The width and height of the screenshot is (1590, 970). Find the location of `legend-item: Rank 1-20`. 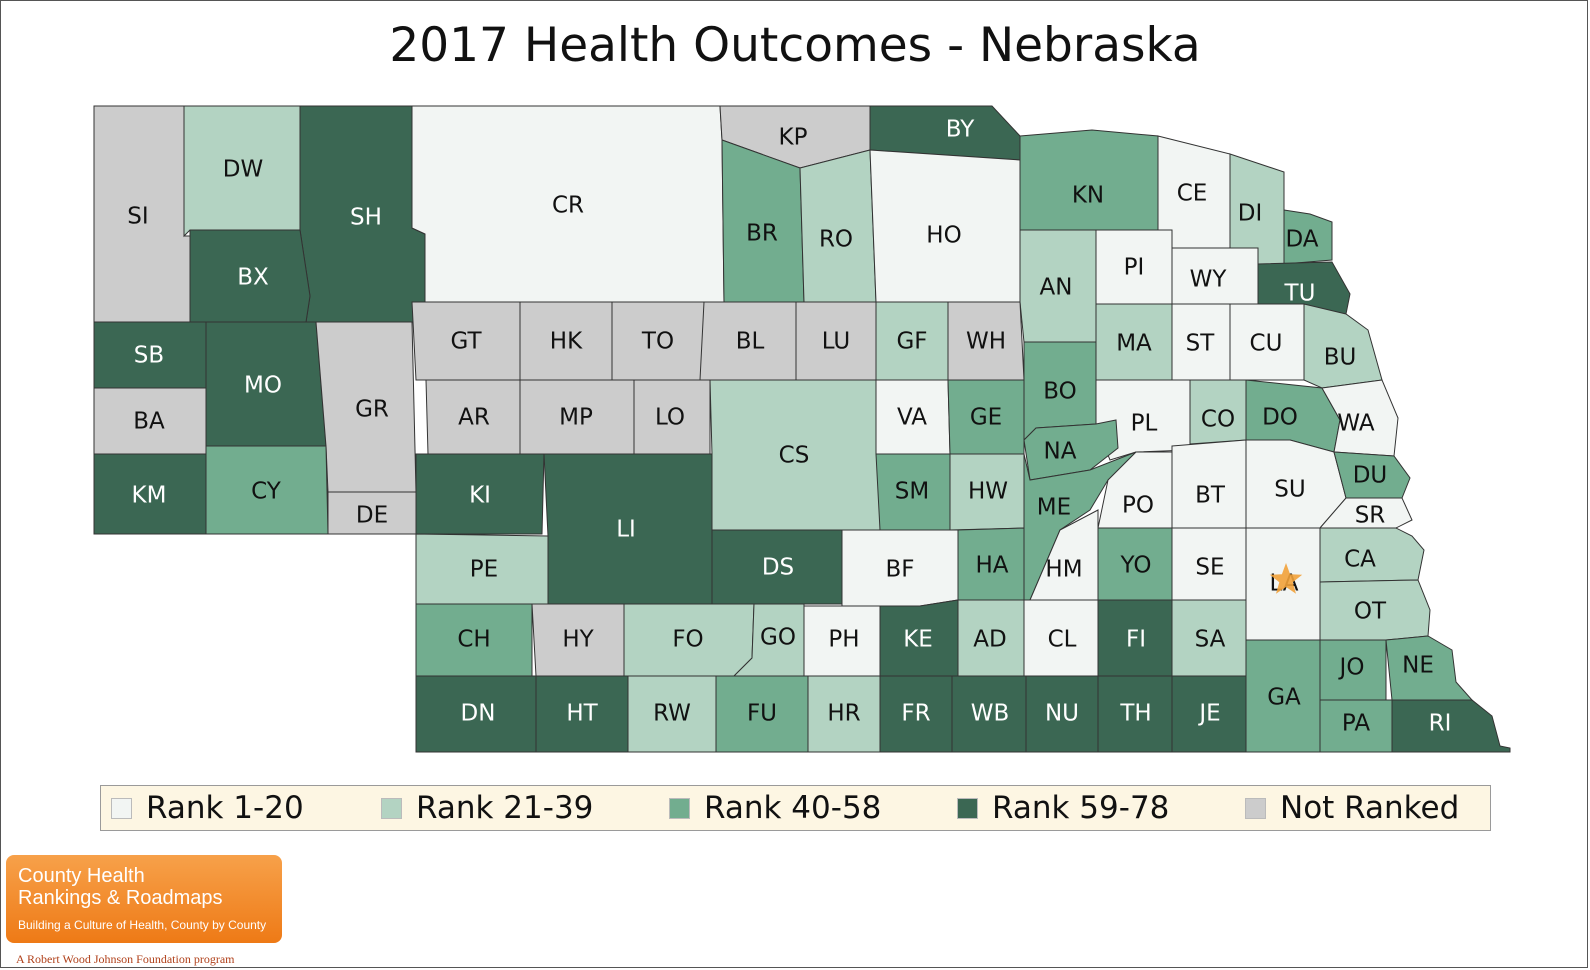

legend-item: Rank 1-20 is located at coordinates (207, 808).